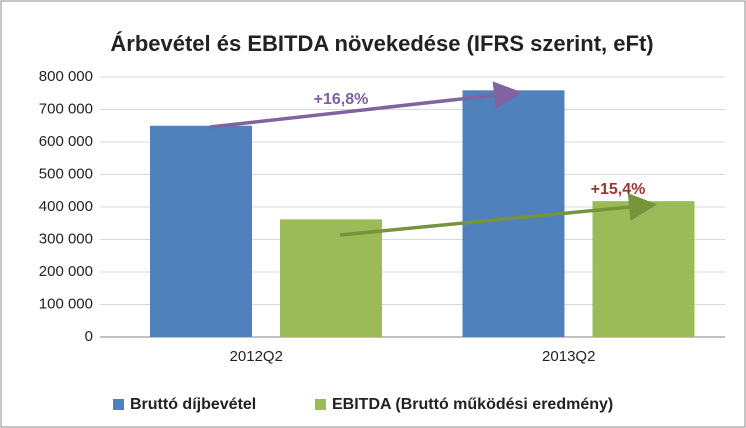  Describe the element at coordinates (193, 404) in the screenshot. I see `legend-label: Bruttó díjbevétel` at that location.